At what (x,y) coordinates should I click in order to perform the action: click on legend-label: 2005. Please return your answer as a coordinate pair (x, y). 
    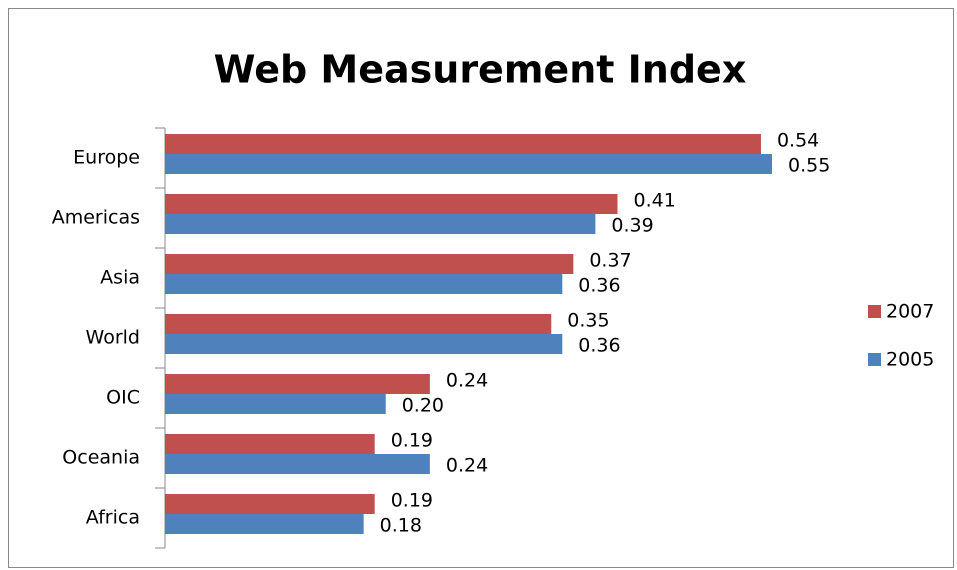
    Looking at the image, I should click on (910, 360).